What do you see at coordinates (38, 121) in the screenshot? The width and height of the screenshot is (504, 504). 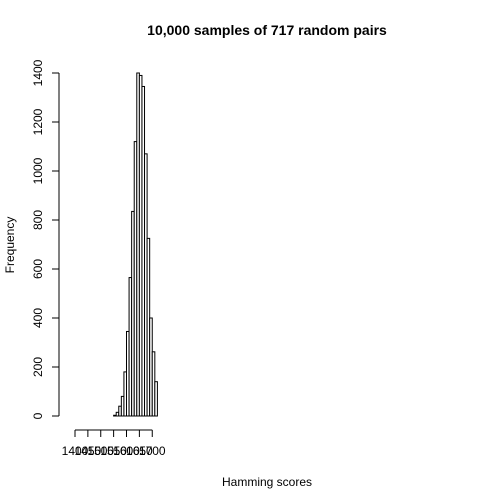 I see `y-tick-label: 1200` at bounding box center [38, 121].